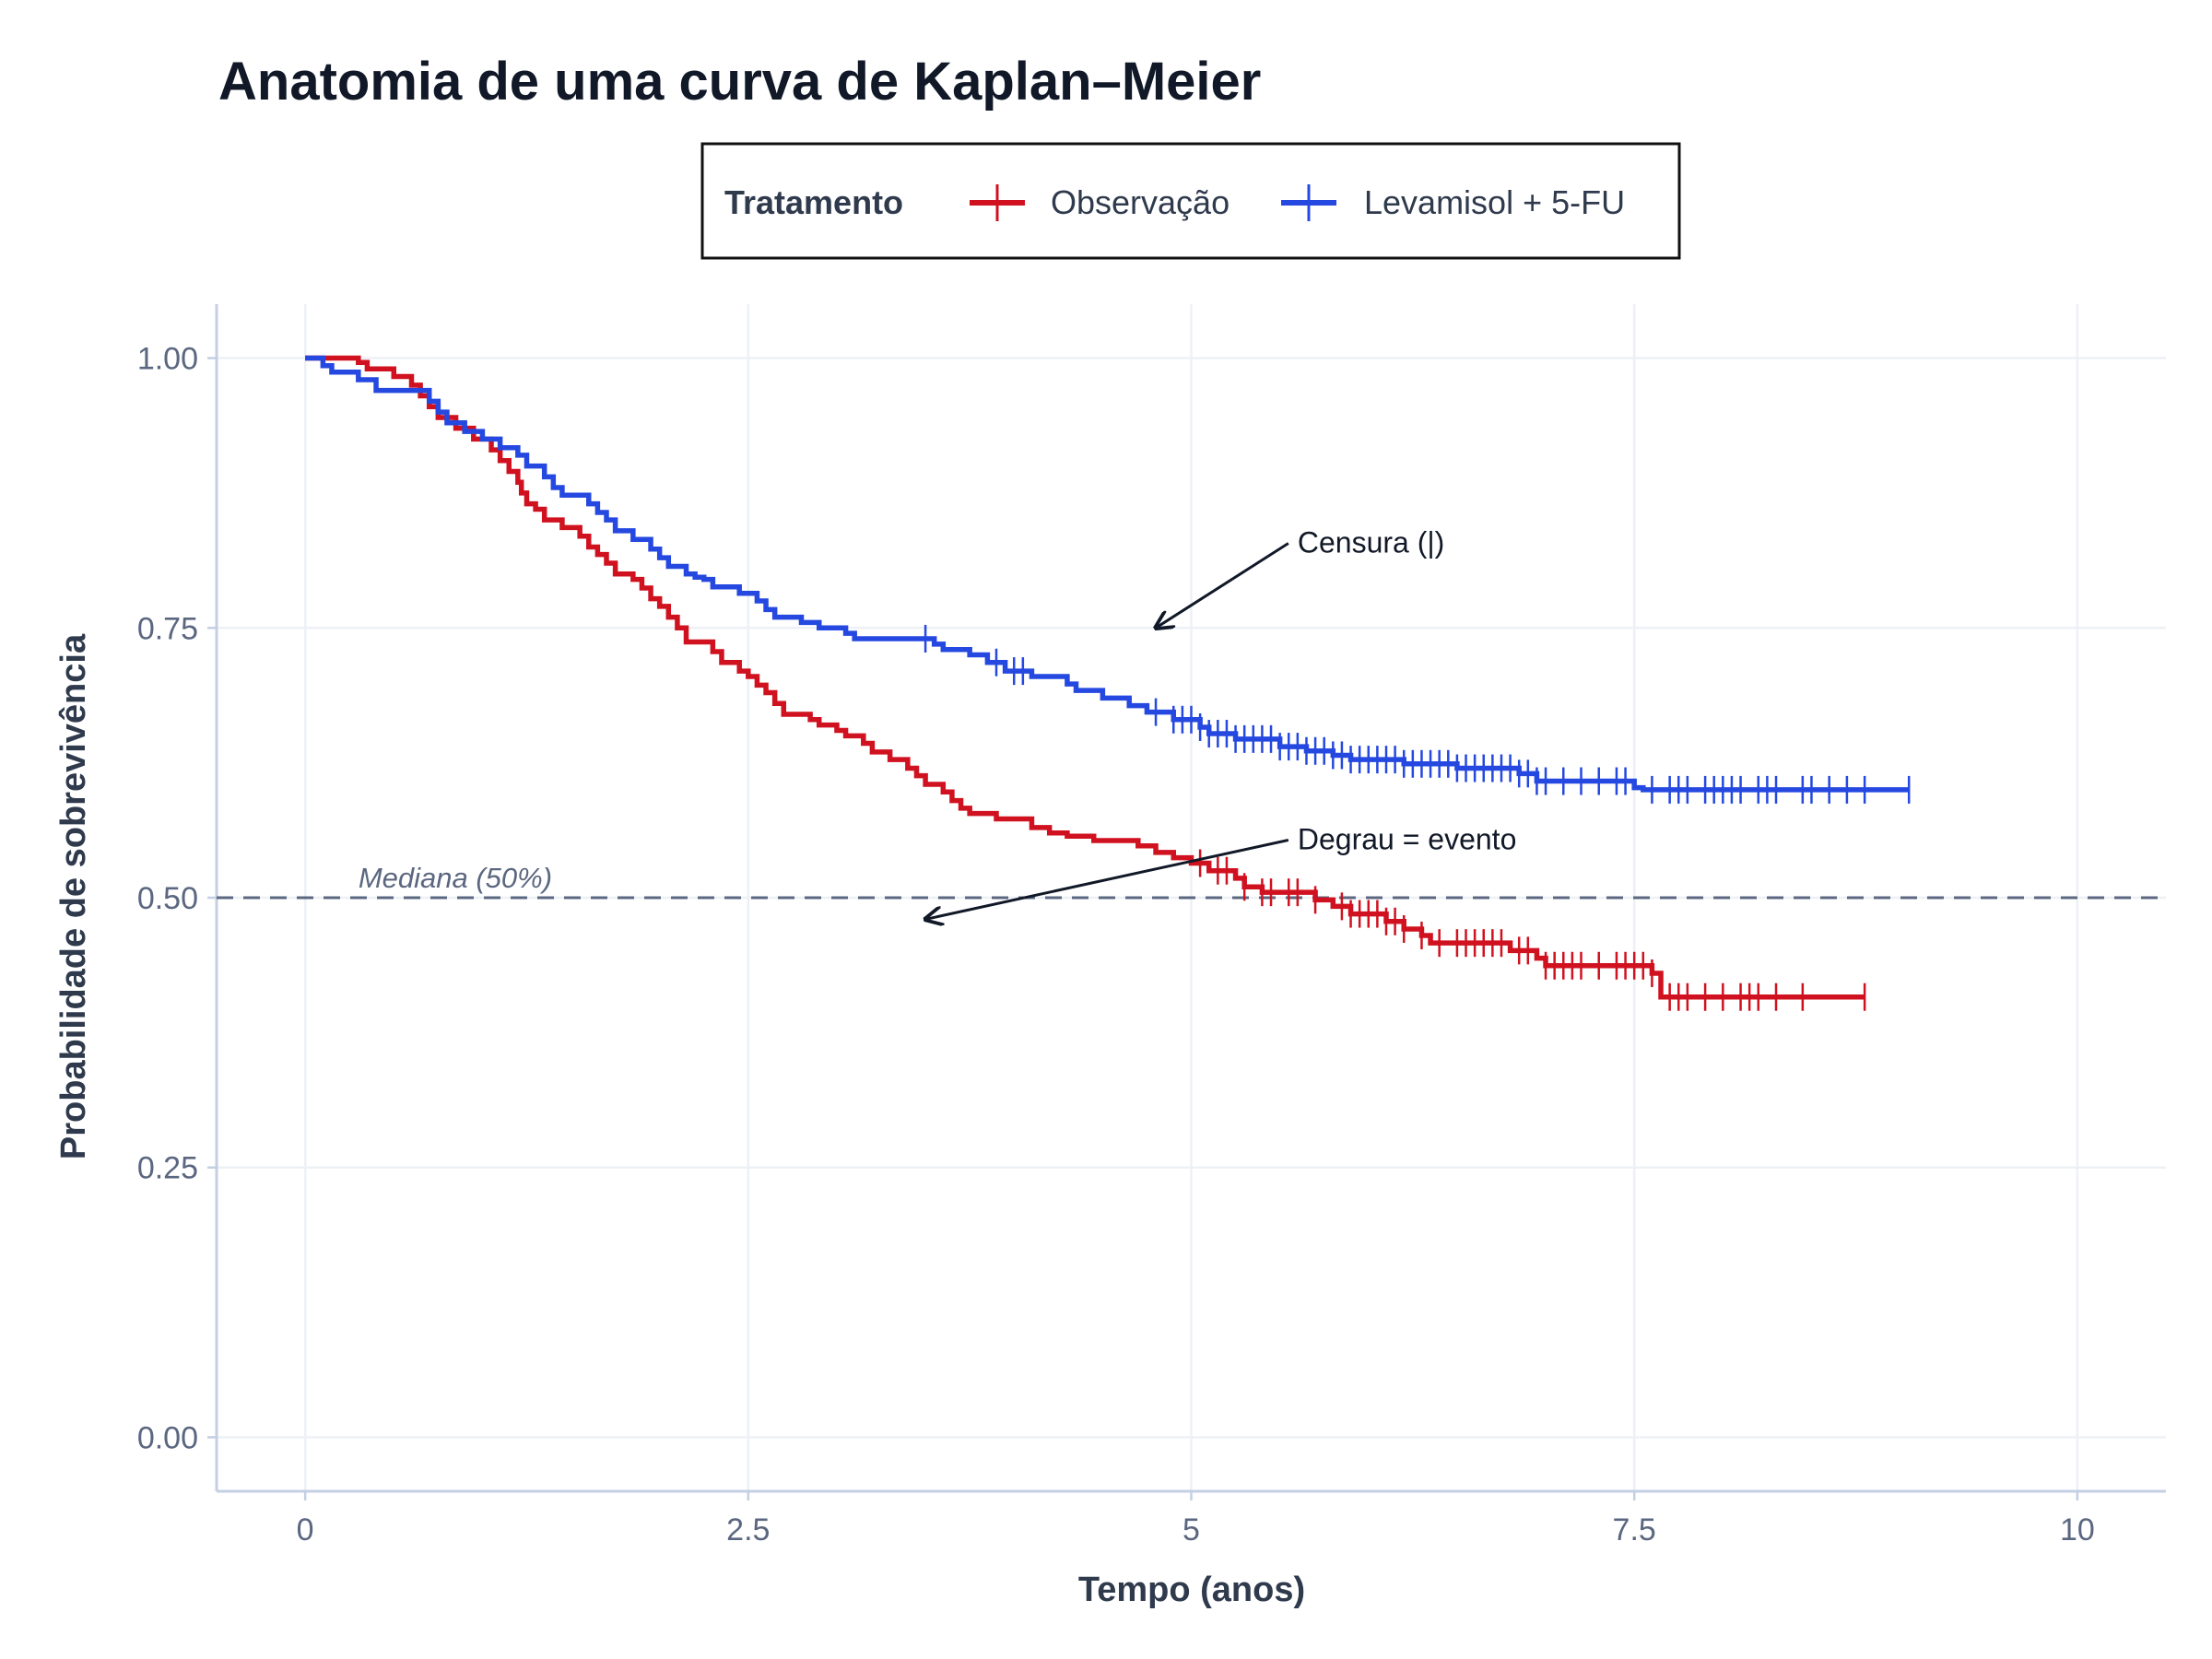 The height and width of the screenshot is (1659, 2212). Describe the element at coordinates (167, 898) in the screenshot. I see `y-tick-label: 0.50` at that location.